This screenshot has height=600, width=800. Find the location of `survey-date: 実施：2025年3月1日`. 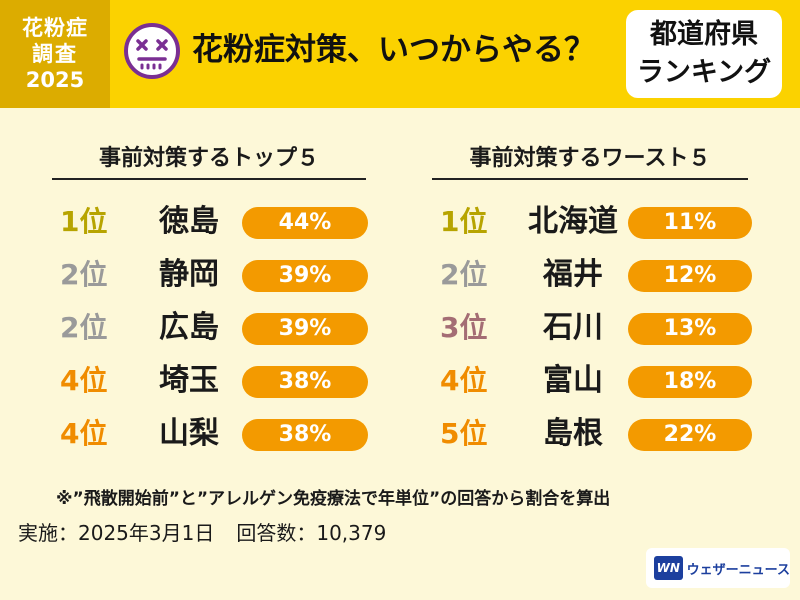

survey-date: 実施：2025年3月1日 is located at coordinates (116, 533).